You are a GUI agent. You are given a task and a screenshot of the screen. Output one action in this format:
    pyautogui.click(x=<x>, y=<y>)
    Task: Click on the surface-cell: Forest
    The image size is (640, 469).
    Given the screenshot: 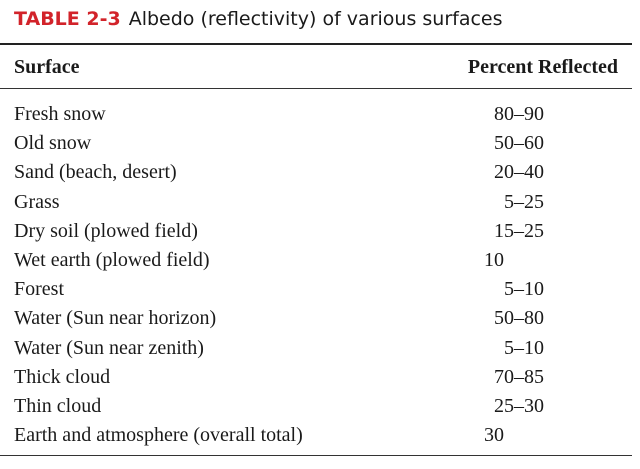 What is the action you would take?
    pyautogui.click(x=39, y=289)
    